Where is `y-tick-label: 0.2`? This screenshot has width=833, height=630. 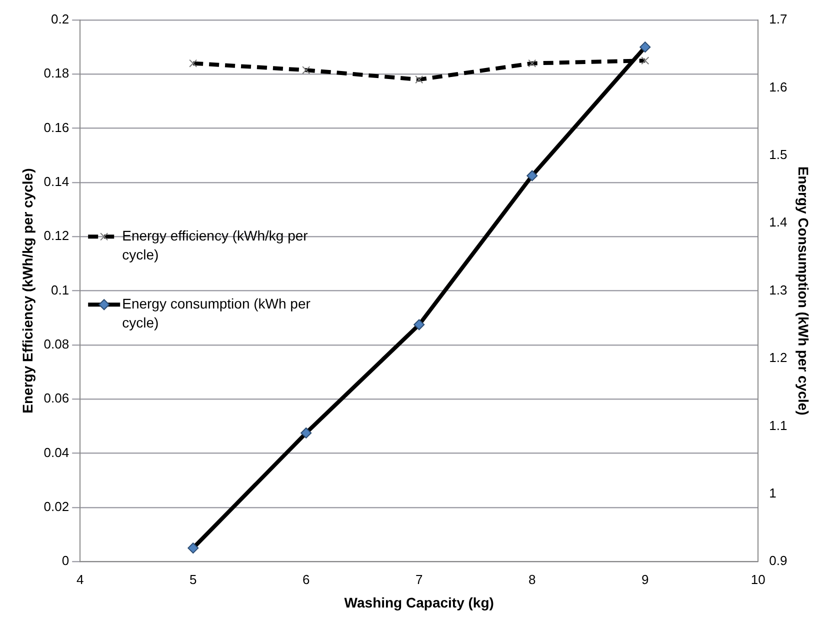
y-tick-label: 0.2 is located at coordinates (60, 19).